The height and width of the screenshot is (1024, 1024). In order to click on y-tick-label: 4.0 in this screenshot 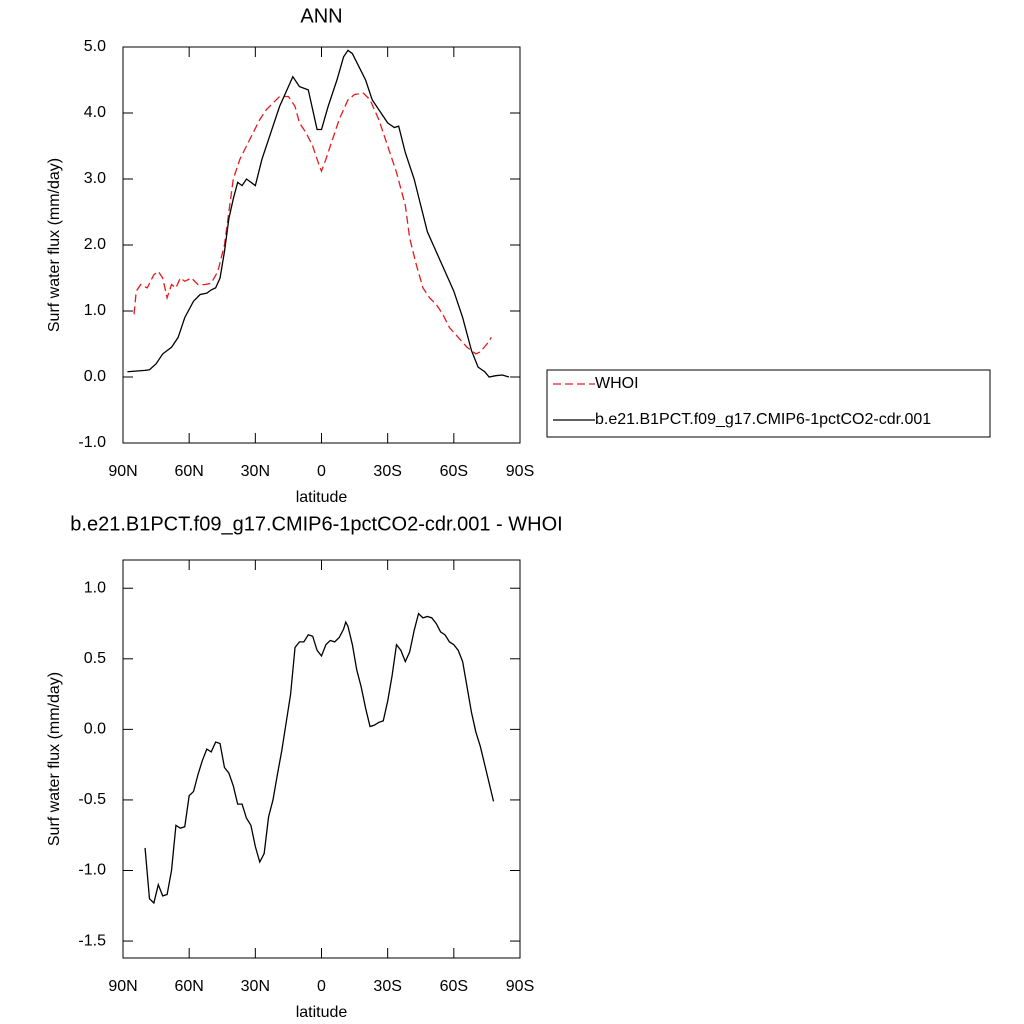, I will do `click(95, 112)`.